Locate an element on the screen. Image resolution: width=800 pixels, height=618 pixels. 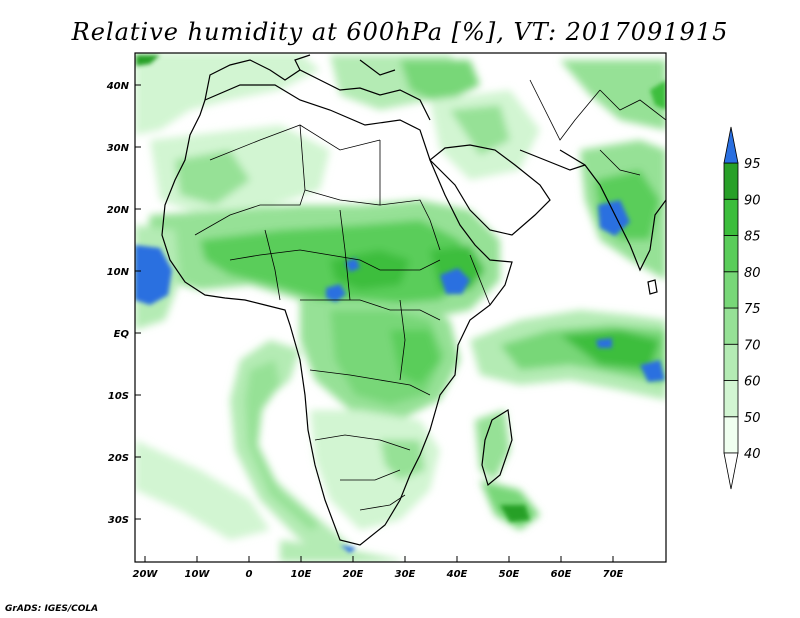
colorbar-label: 70 is located at coordinates (752, 345).